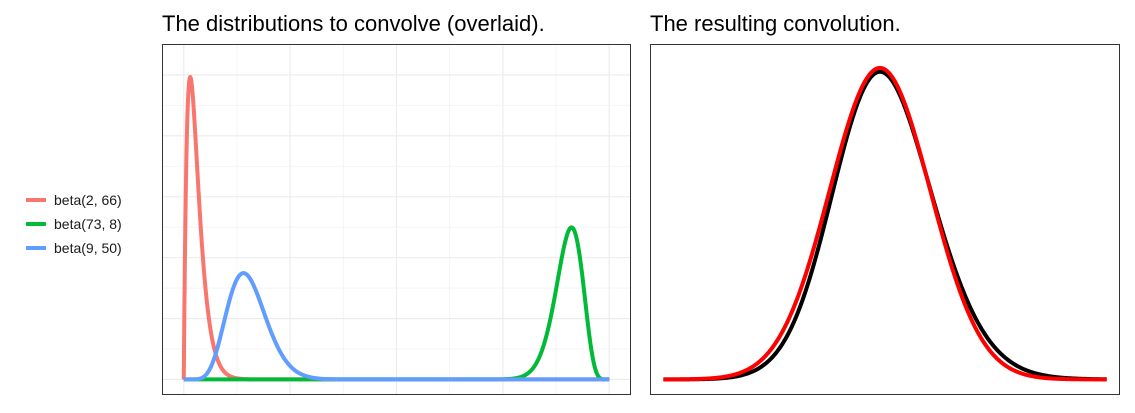 Image resolution: width=1135 pixels, height=413 pixels. Describe the element at coordinates (88, 200) in the screenshot. I see `legend-label-beta-2-66: beta(2, 66)` at that location.